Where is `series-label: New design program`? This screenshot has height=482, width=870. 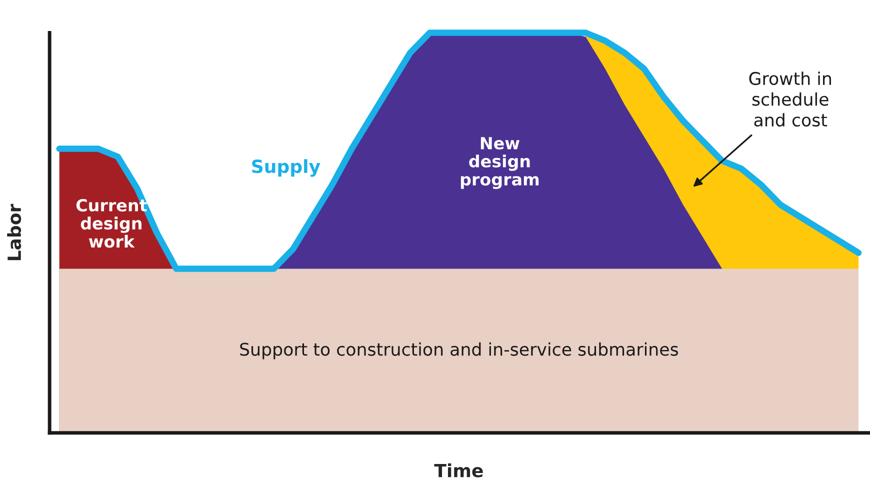
series-label: New design program is located at coordinates (499, 163).